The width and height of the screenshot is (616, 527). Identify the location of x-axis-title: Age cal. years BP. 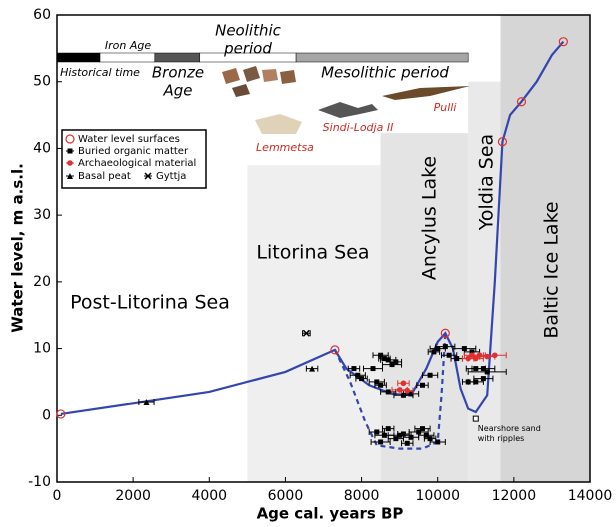
(330, 514).